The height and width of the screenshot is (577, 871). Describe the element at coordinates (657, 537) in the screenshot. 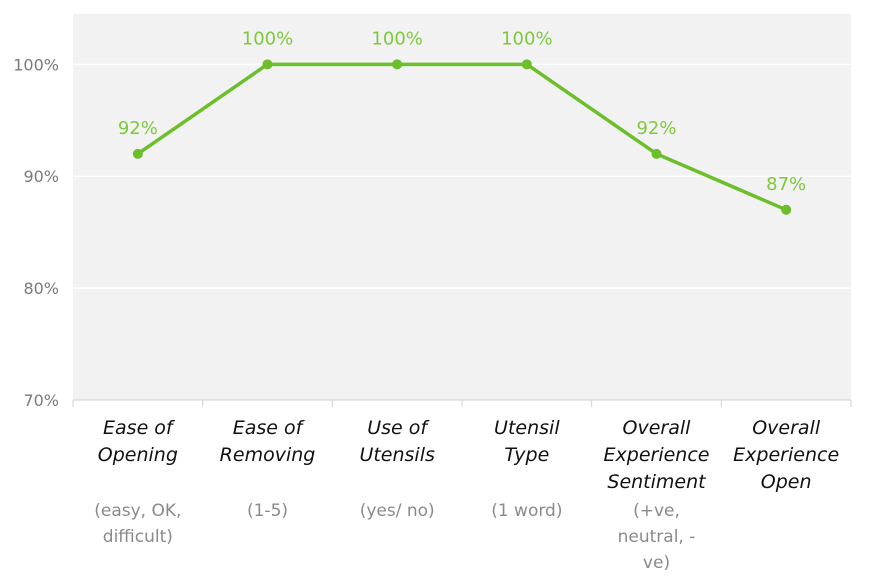

I see `category-sublabel: neutral, -` at that location.